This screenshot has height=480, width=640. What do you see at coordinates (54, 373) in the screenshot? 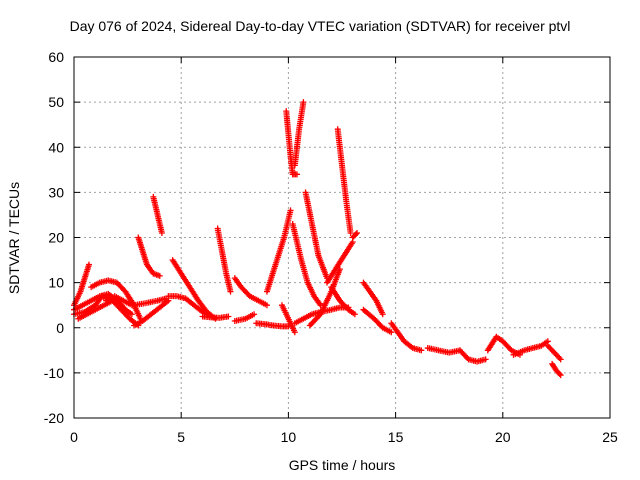
I see `y-tick-label: -10` at bounding box center [54, 373].